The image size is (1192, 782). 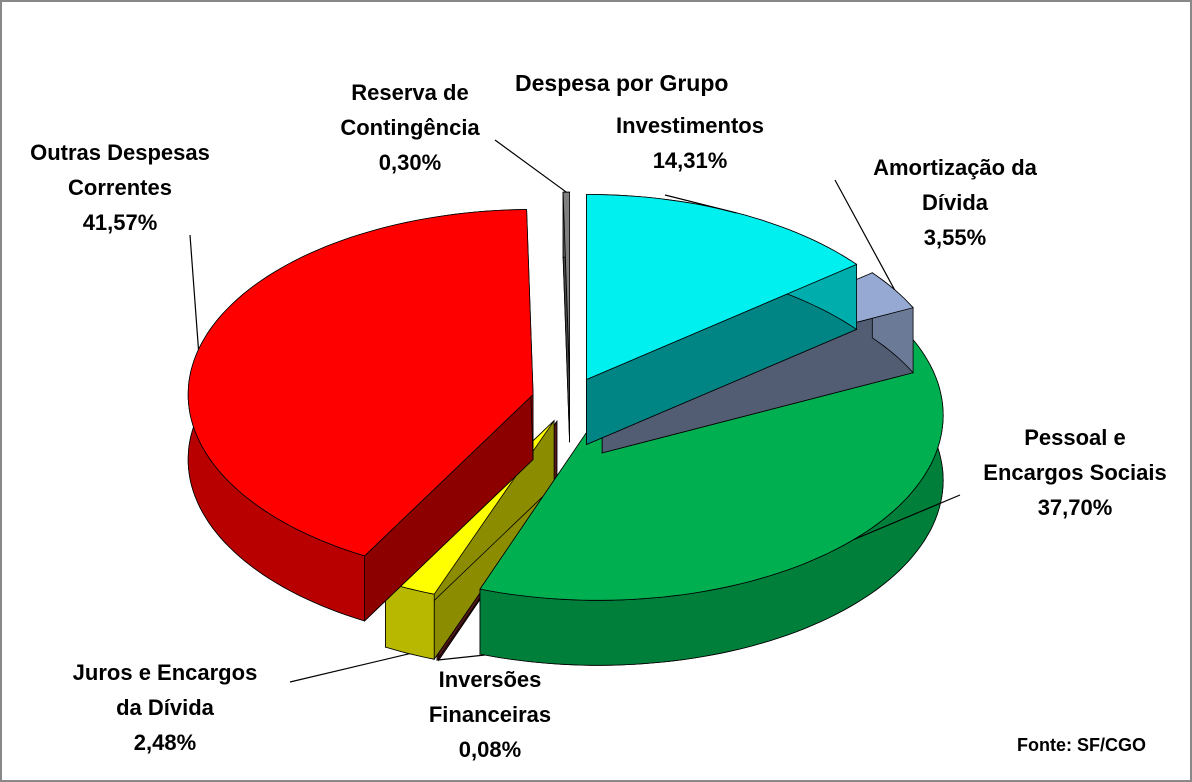 I want to click on value-label: 0,08%, so click(x=490, y=749).